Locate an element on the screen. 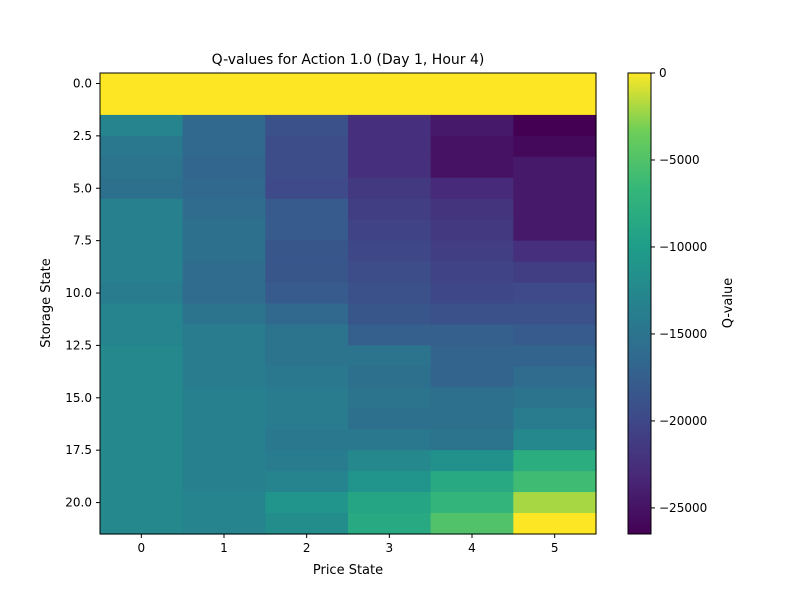  y-tick-label: 2.5 is located at coordinates (82, 136).